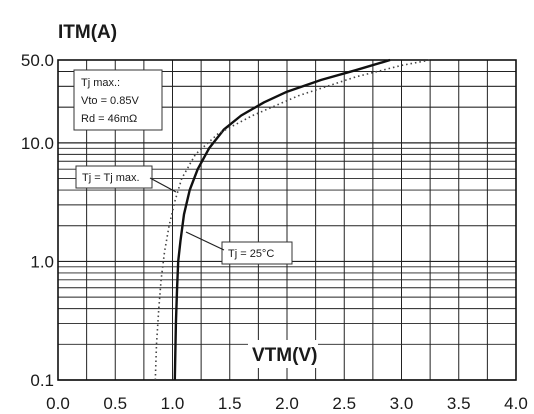 The height and width of the screenshot is (414, 534). Describe the element at coordinates (205, 241) in the screenshot. I see `label-tj25-leader` at that location.